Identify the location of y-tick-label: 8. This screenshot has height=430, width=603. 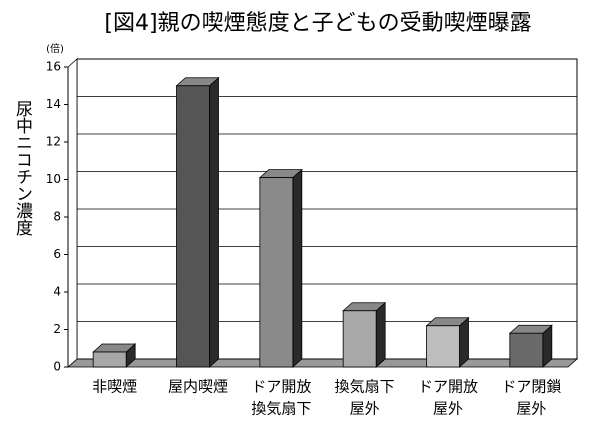
(57, 217).